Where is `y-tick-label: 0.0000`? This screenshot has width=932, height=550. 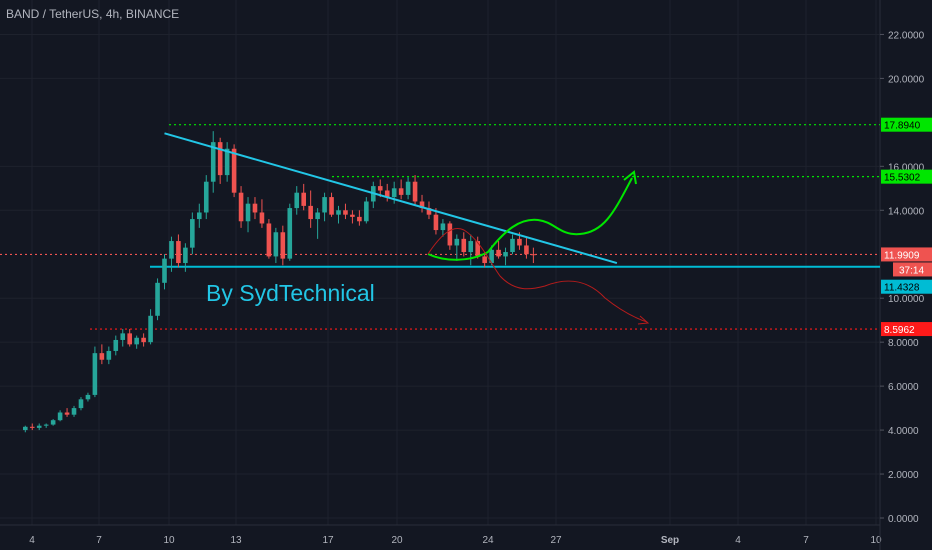 y-tick-label: 0.0000 is located at coordinates (903, 519).